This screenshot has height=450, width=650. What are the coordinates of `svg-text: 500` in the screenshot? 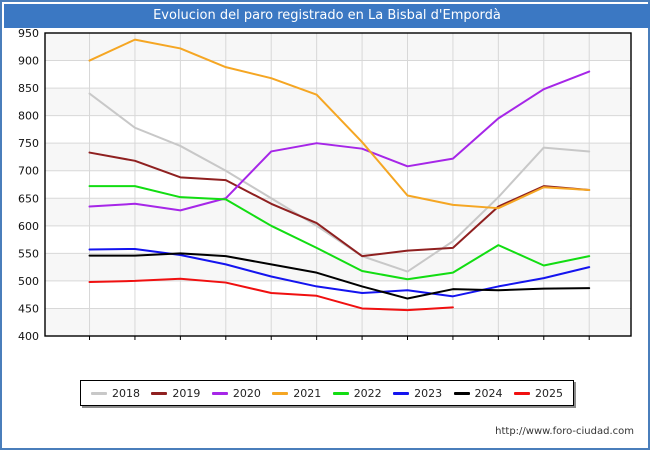 It's located at (28, 281).